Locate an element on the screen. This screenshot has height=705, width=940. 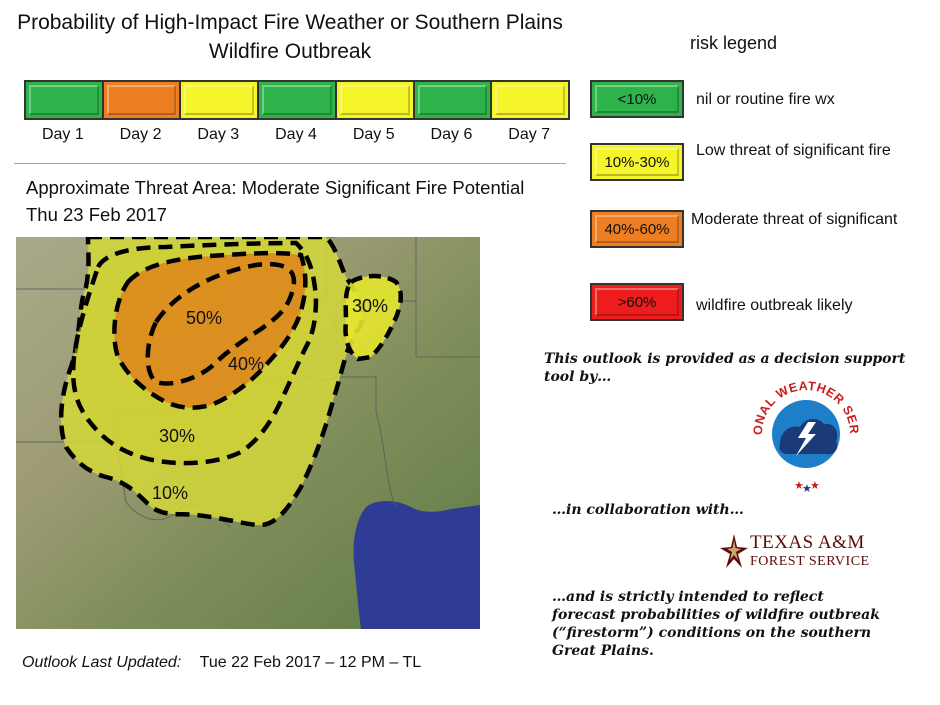
legend-desc: Low threat of significant fire is located at coordinates (793, 150).